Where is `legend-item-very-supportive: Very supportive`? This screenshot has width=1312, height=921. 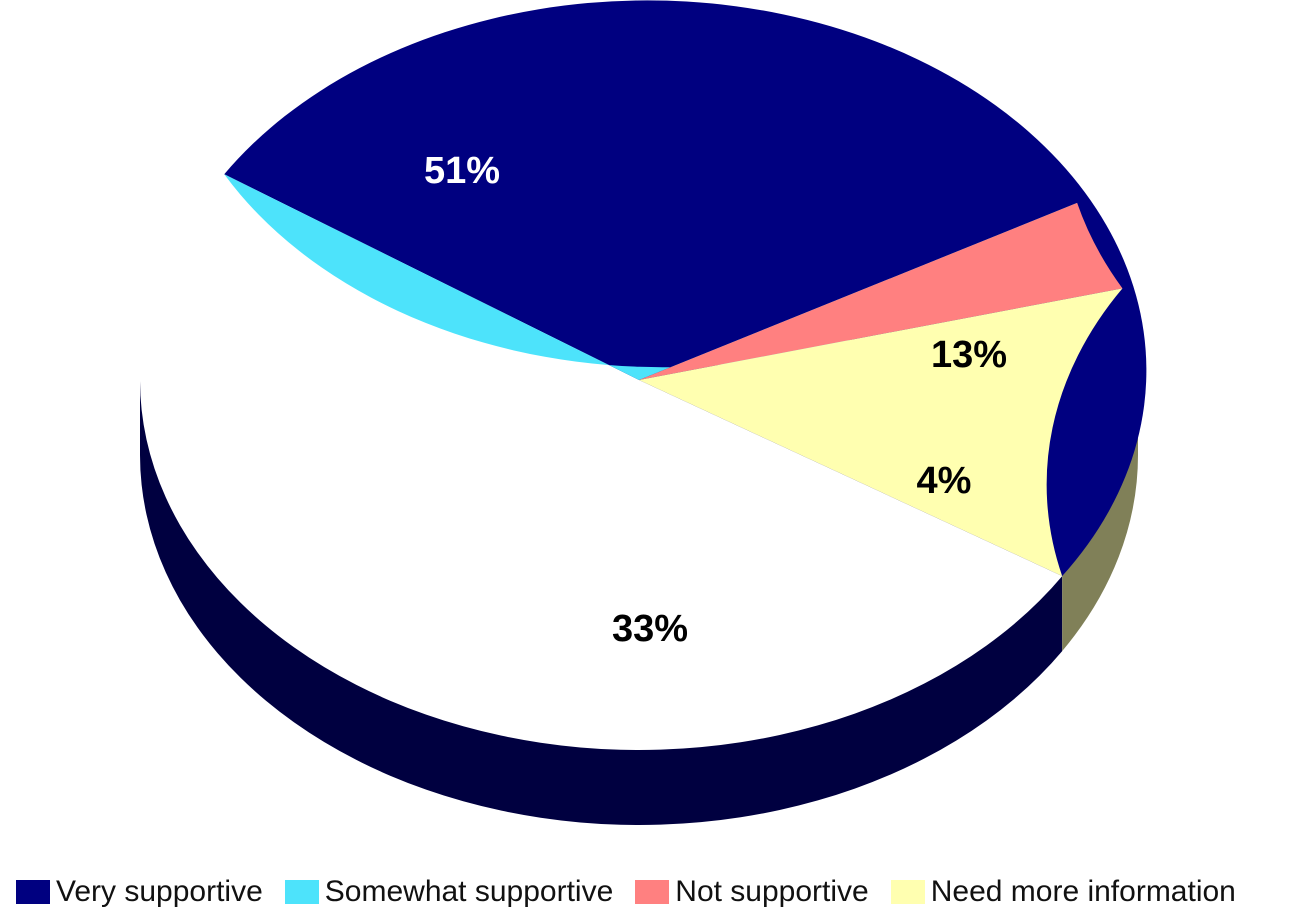 legend-item-very-supportive: Very supportive is located at coordinates (139, 892).